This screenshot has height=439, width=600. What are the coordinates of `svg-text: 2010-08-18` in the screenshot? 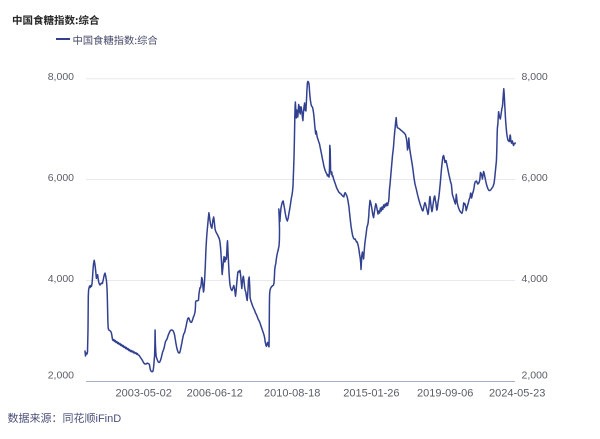 It's located at (292, 393).